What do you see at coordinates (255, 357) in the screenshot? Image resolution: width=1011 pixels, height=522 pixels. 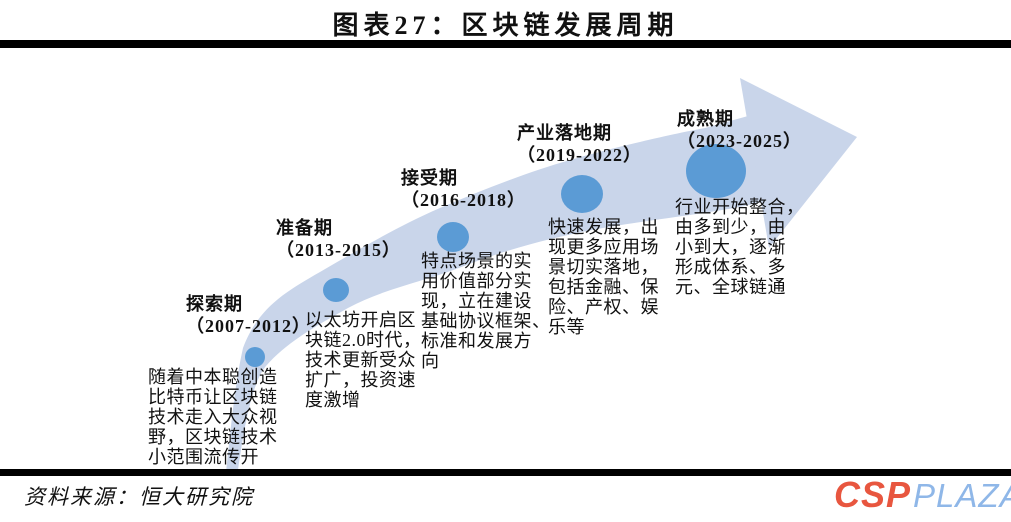 I see `stage-dot-exploration` at bounding box center [255, 357].